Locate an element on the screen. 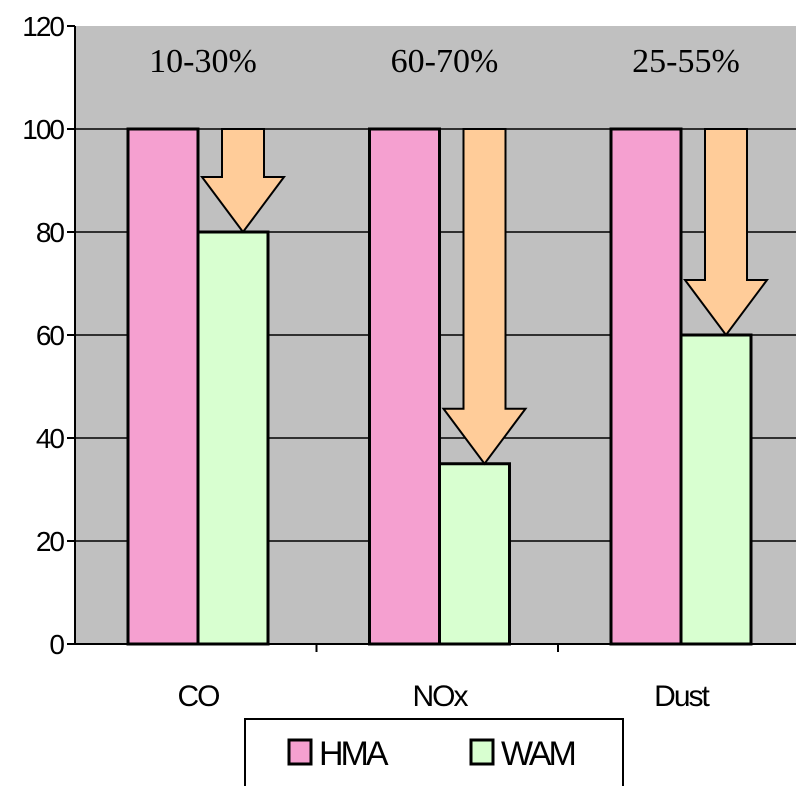 This screenshot has width=796, height=791. x-tick-label: NOx is located at coordinates (441, 696).